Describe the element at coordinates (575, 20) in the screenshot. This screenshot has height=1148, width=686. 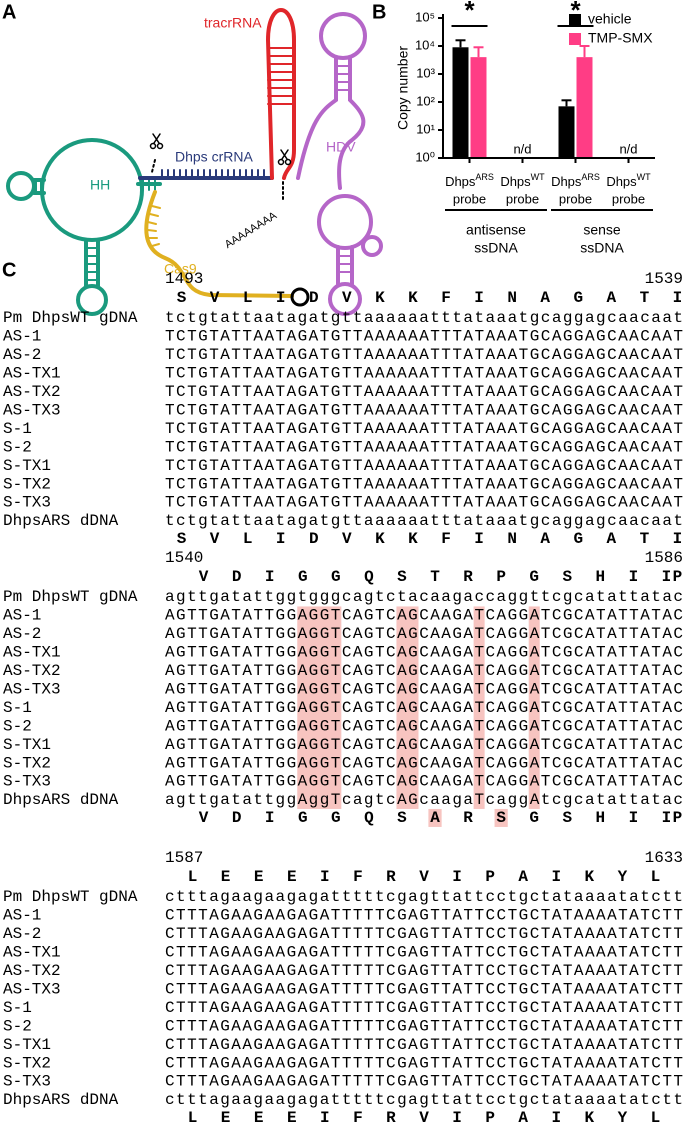
I see `legend-swatch` at that location.